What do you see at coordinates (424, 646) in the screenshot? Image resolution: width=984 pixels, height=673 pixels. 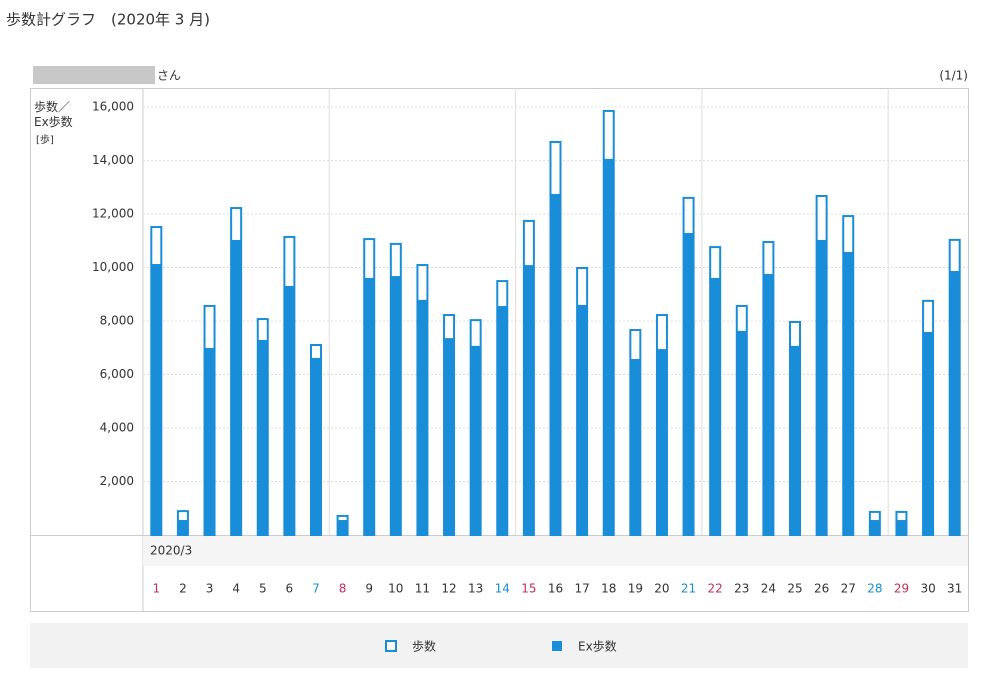 I see `legend-label: 歩数` at bounding box center [424, 646].